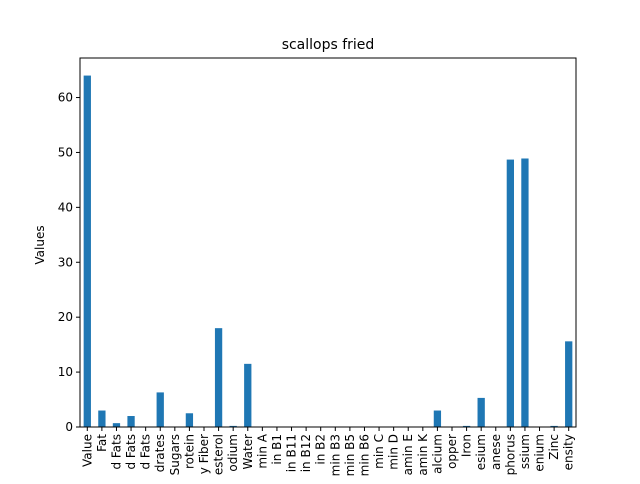 The image size is (640, 484). What do you see at coordinates (262, 450) in the screenshot?
I see `x-tick-label: min A` at bounding box center [262, 450].